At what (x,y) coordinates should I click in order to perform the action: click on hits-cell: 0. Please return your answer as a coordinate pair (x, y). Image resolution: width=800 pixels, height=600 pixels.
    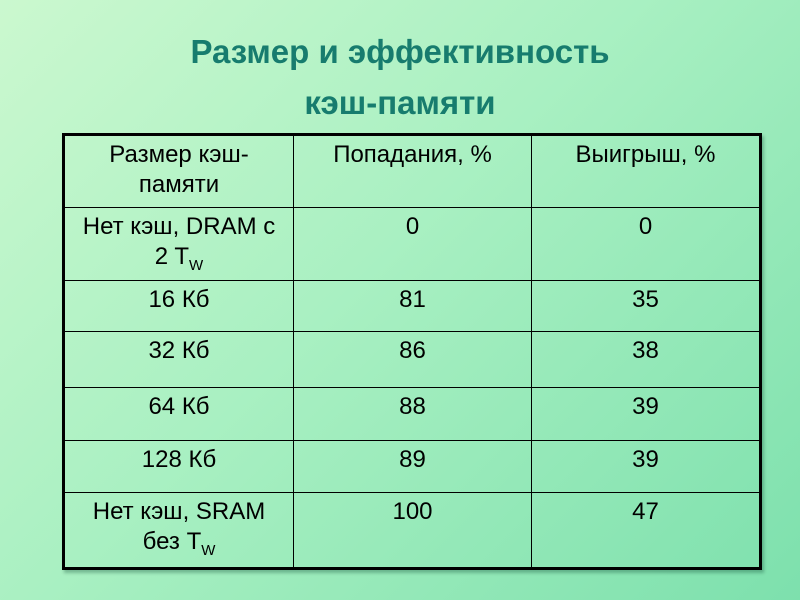
    Looking at the image, I should click on (412, 244).